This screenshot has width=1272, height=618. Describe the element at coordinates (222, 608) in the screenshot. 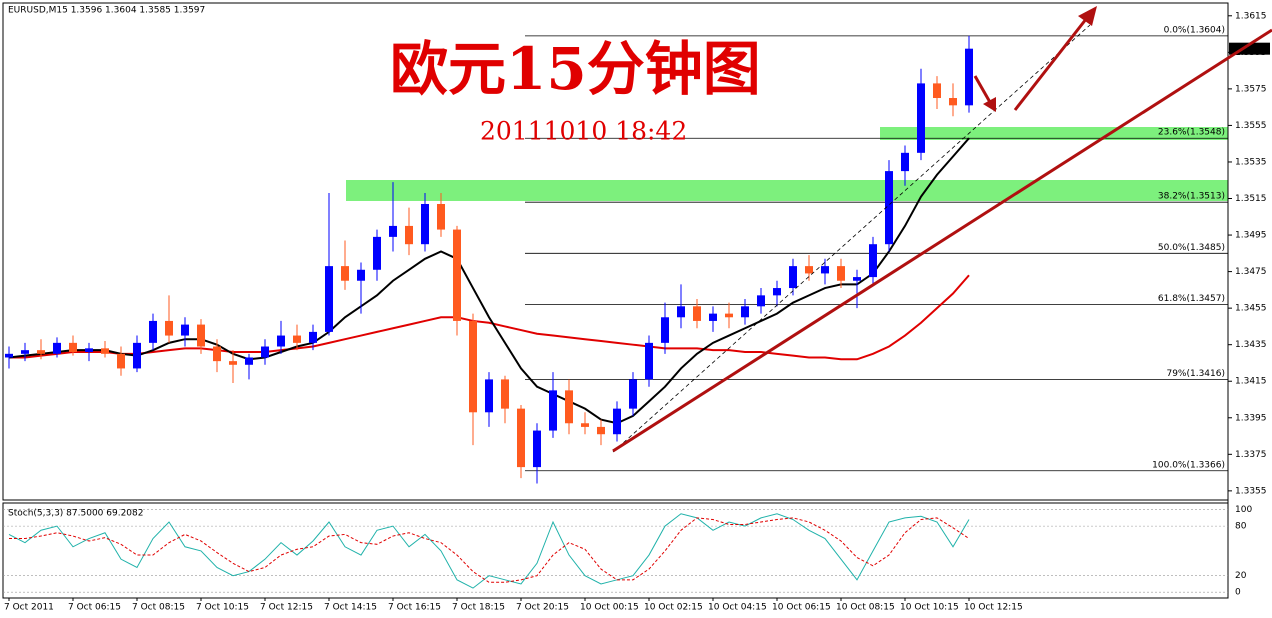

I see `x-tick-label: 7 Oct 10:15` at that location.